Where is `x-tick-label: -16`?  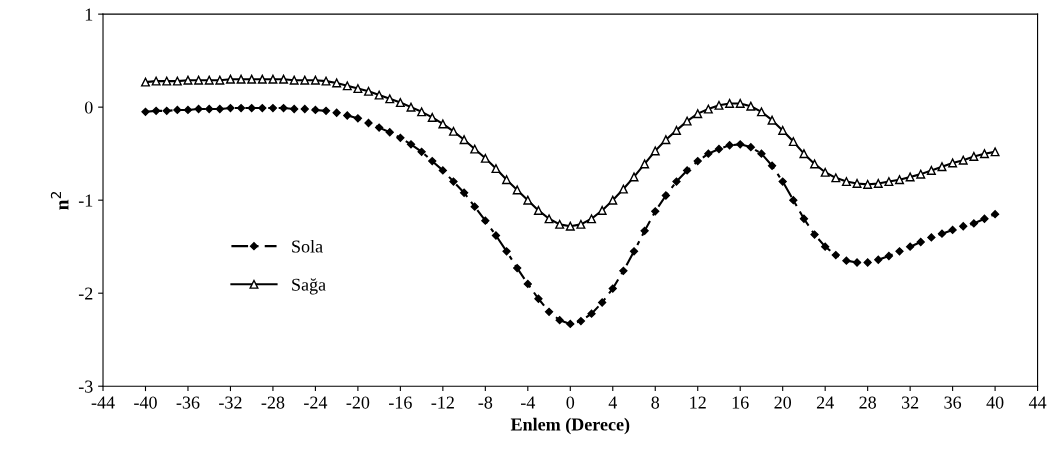 x-tick-label: -16 is located at coordinates (400, 402).